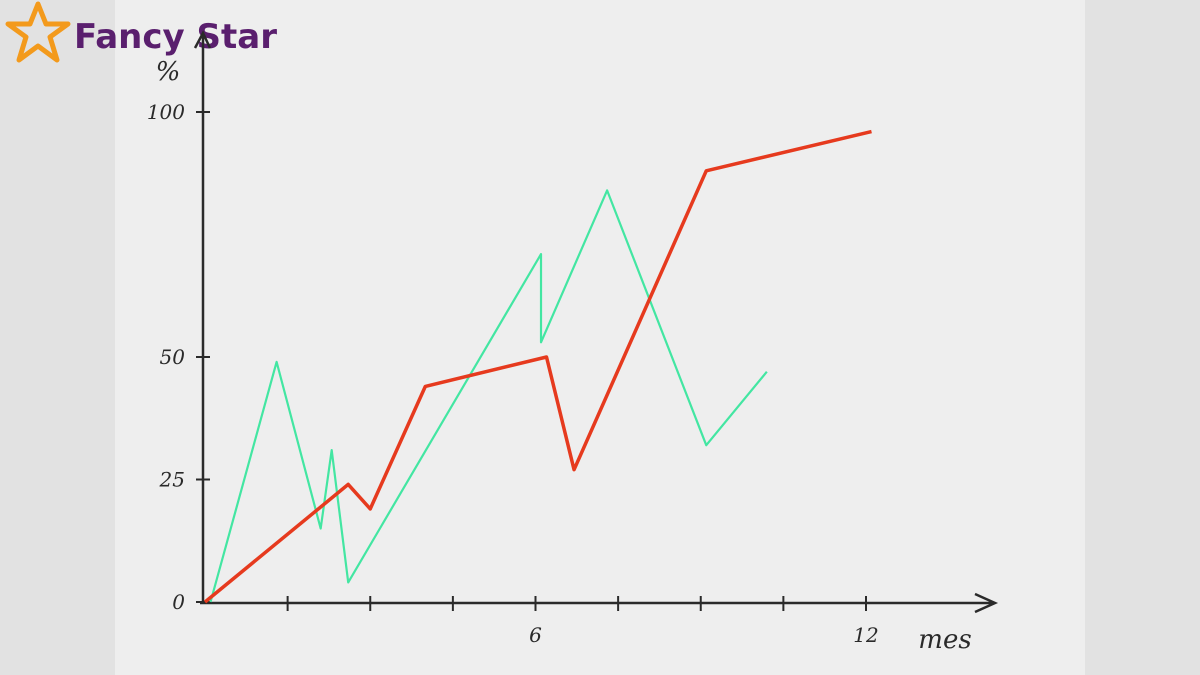 This screenshot has width=1200, height=675. I want to click on y-tick-label: 50, so click(173, 357).